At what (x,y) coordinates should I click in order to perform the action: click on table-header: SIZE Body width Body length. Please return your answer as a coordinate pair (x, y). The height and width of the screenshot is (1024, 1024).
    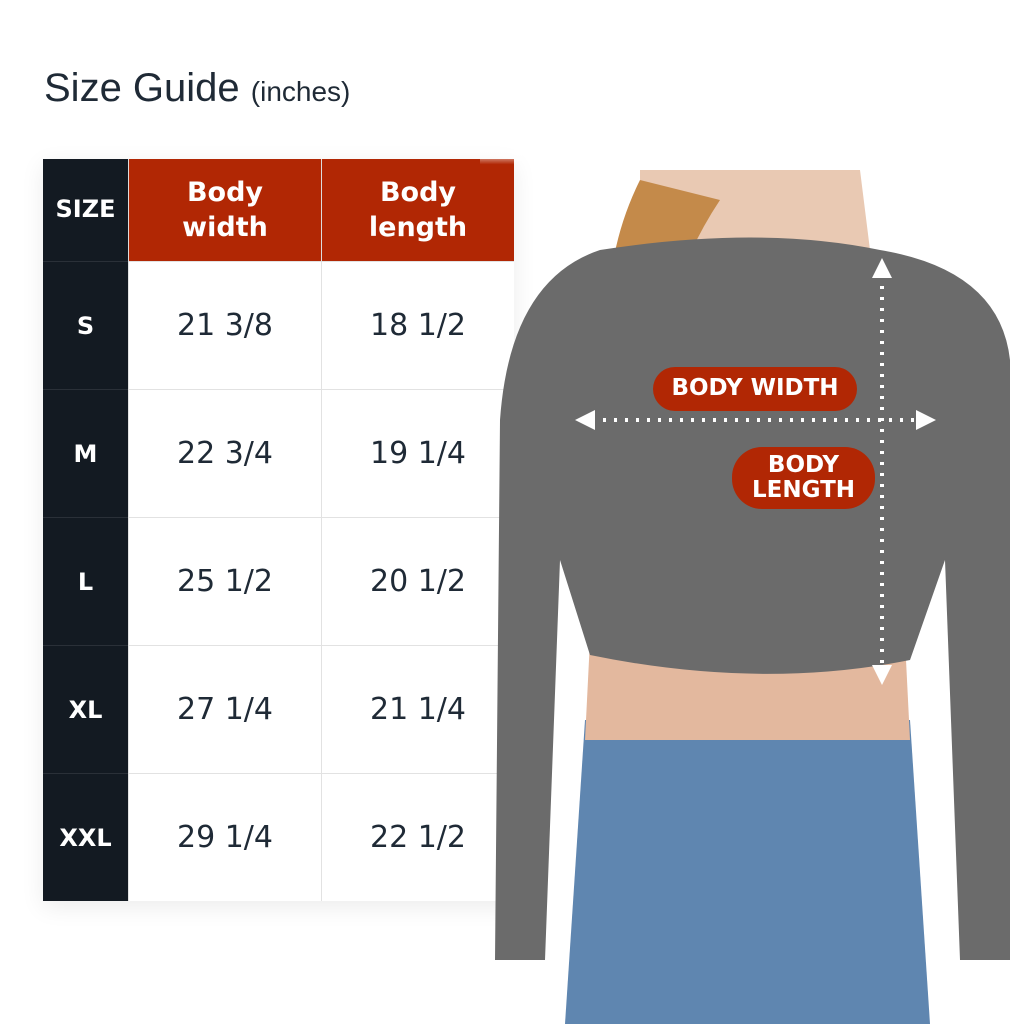
    Looking at the image, I should click on (278, 210).